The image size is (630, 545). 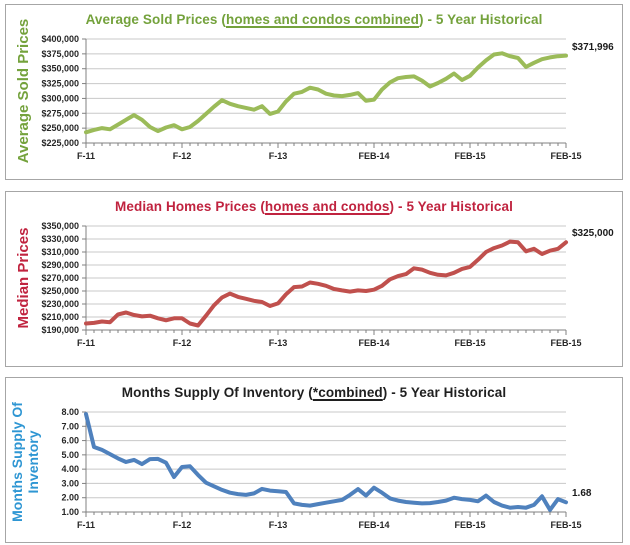 What do you see at coordinates (327, 206) in the screenshot?
I see `title-underlined-text: homes and condos` at bounding box center [327, 206].